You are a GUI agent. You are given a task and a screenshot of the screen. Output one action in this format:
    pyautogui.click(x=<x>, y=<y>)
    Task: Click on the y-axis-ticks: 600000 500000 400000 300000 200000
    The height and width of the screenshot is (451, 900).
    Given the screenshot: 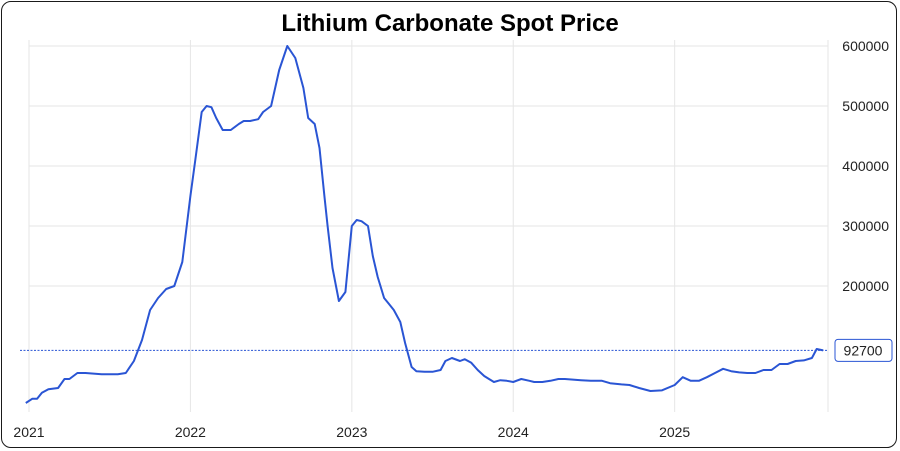 What is the action you would take?
    pyautogui.click(x=865, y=166)
    